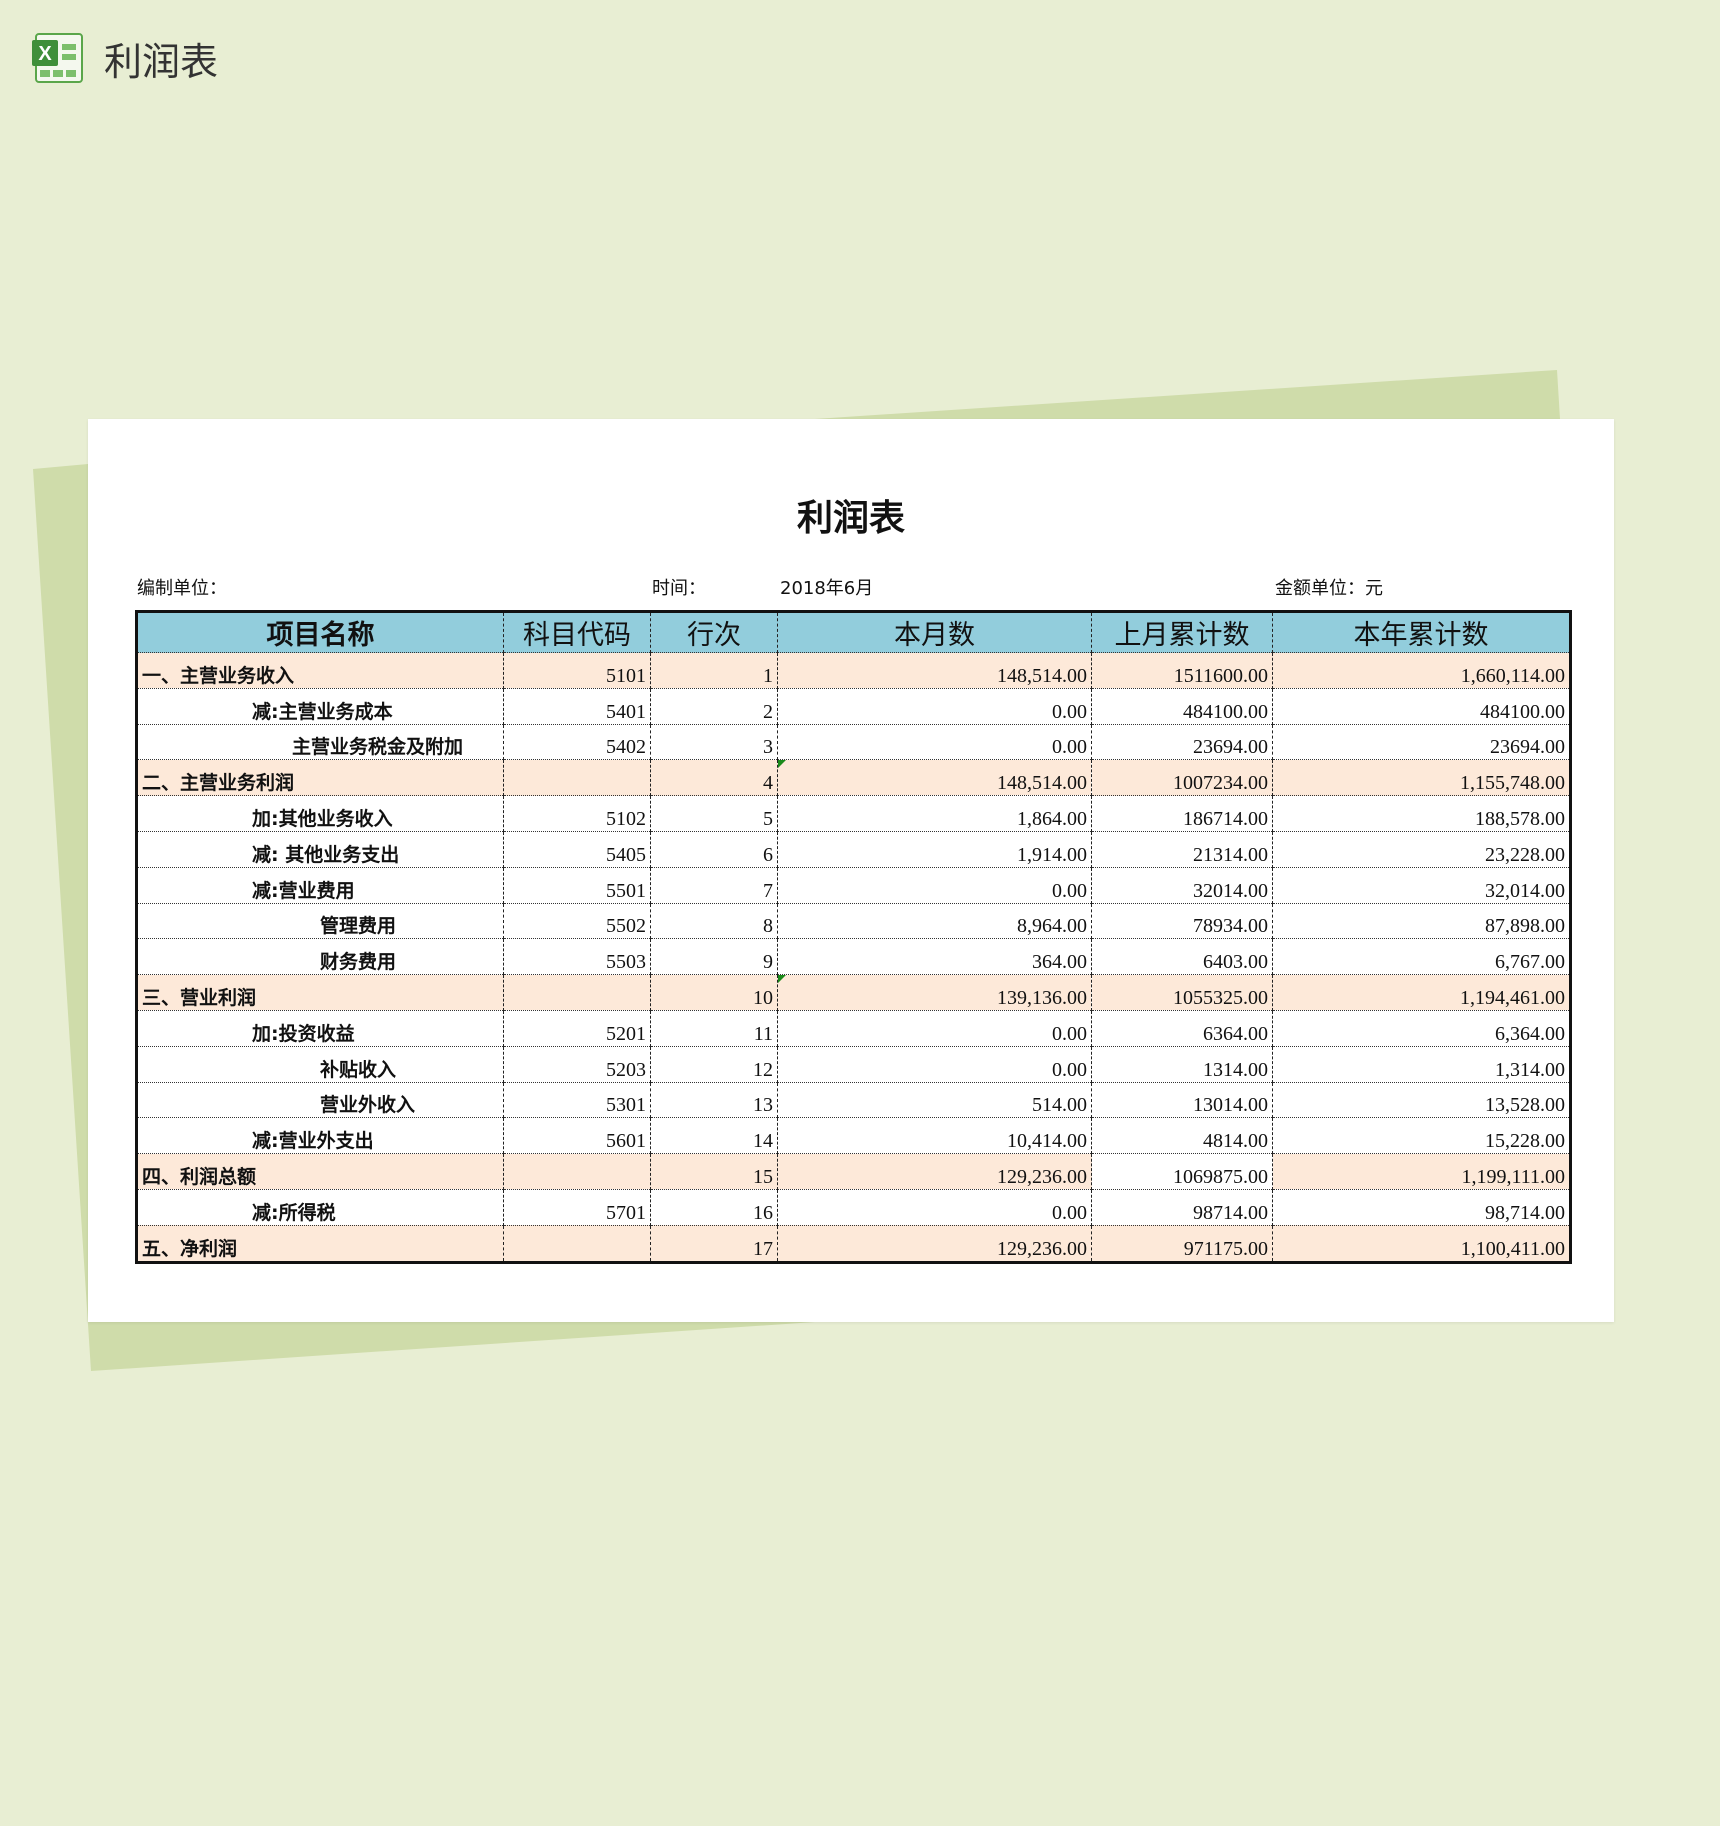 Image resolution: width=1720 pixels, height=1826 pixels. What do you see at coordinates (1182, 1244) in the screenshot?
I see `prev-cumulative-cell: 971175.00` at bounding box center [1182, 1244].